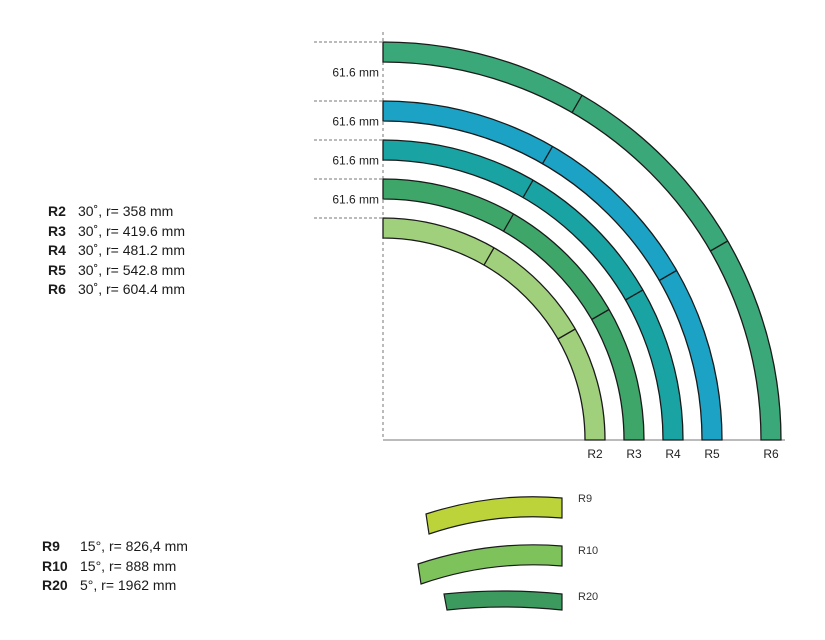  Describe the element at coordinates (145, 230) in the screenshot. I see `legend-radius: r= 419.6 mm` at that location.